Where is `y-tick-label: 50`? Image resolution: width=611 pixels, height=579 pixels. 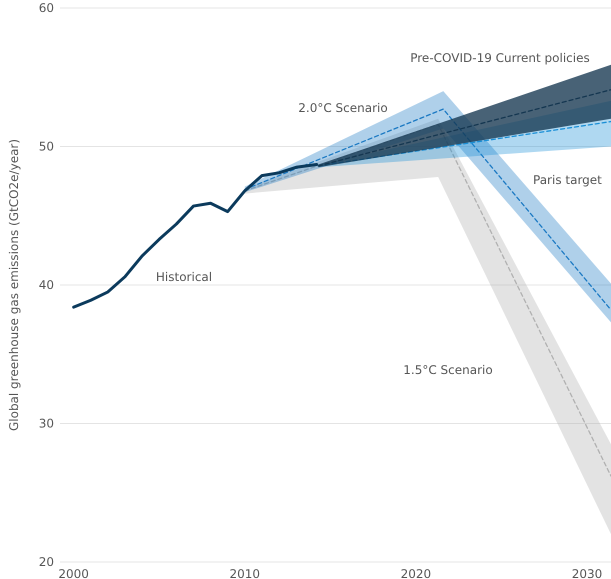
y-tick-label: 50 is located at coordinates (46, 147).